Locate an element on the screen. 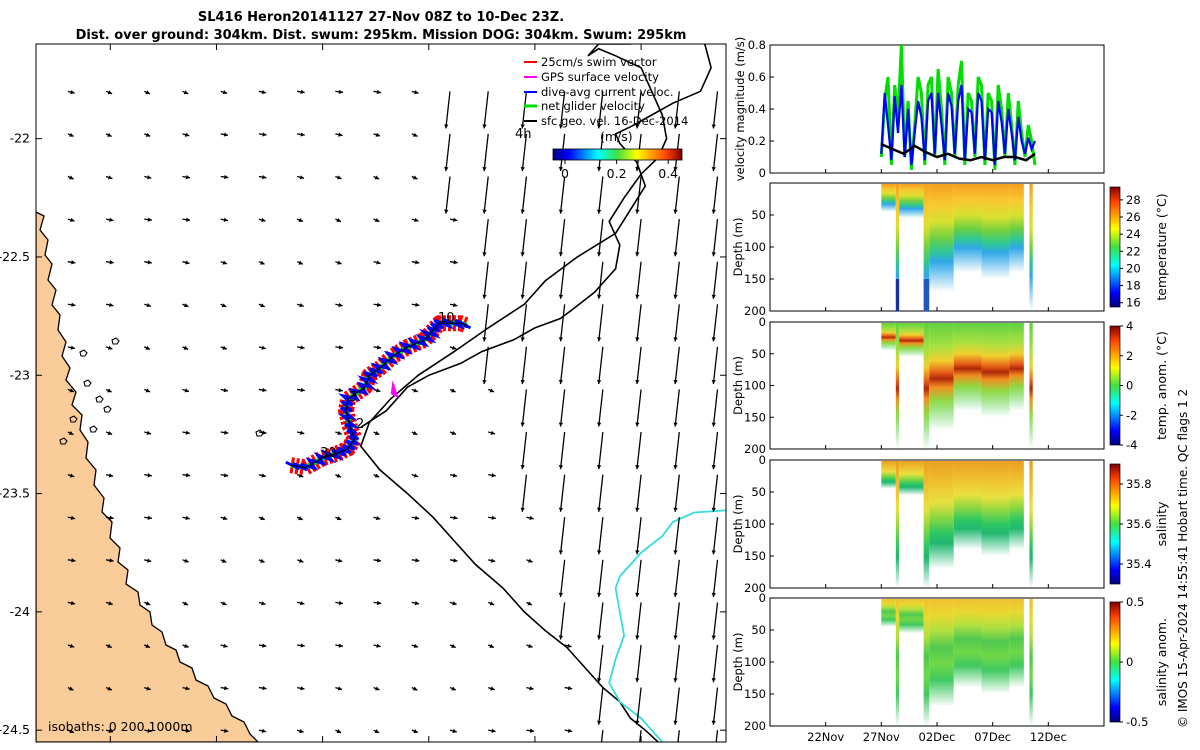 The width and height of the screenshot is (1200, 750). time-tick-label: 22Nov is located at coordinates (825, 737).